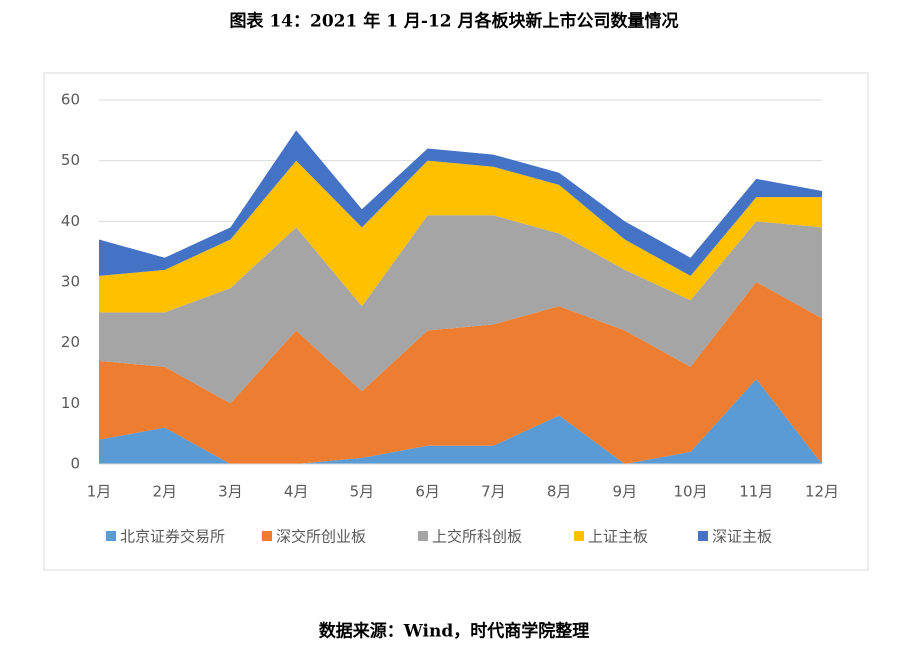  What do you see at coordinates (99, 492) in the screenshot?
I see `x-tick-label: 1月` at bounding box center [99, 492].